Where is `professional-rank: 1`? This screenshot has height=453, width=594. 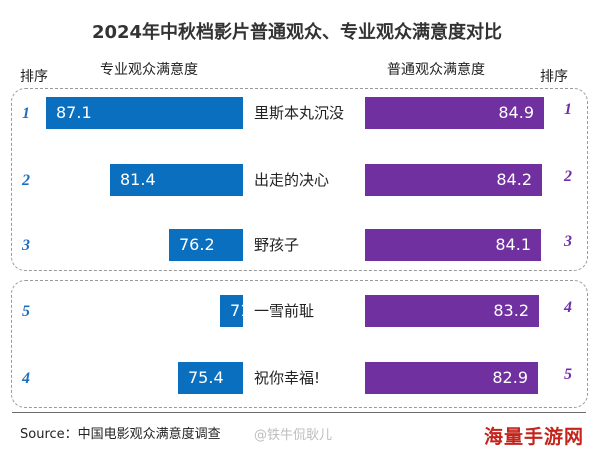
professional-rank: 1 is located at coordinates (26, 113).